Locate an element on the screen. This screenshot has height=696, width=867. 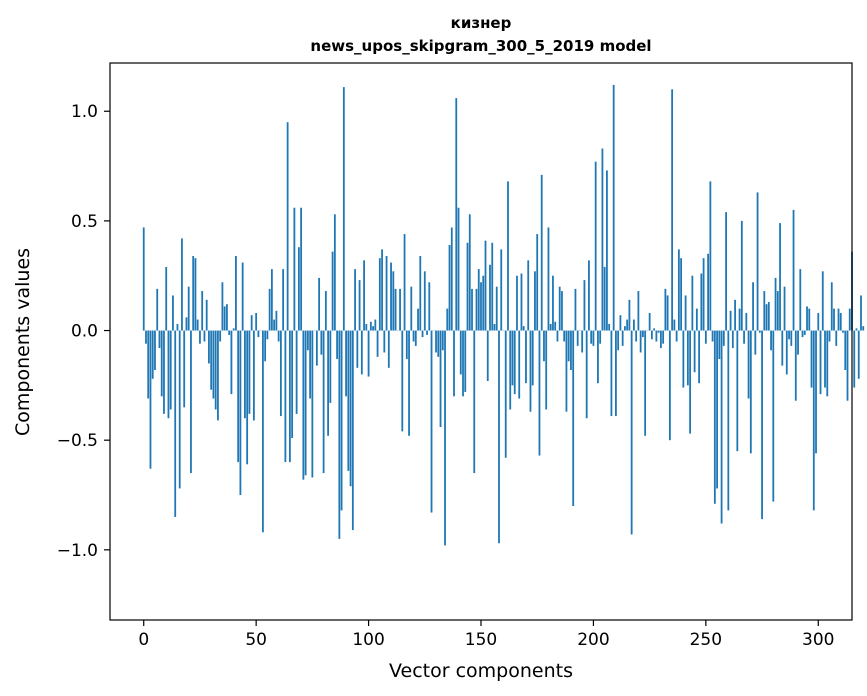
x-tick-label: 200 is located at coordinates (593, 640).